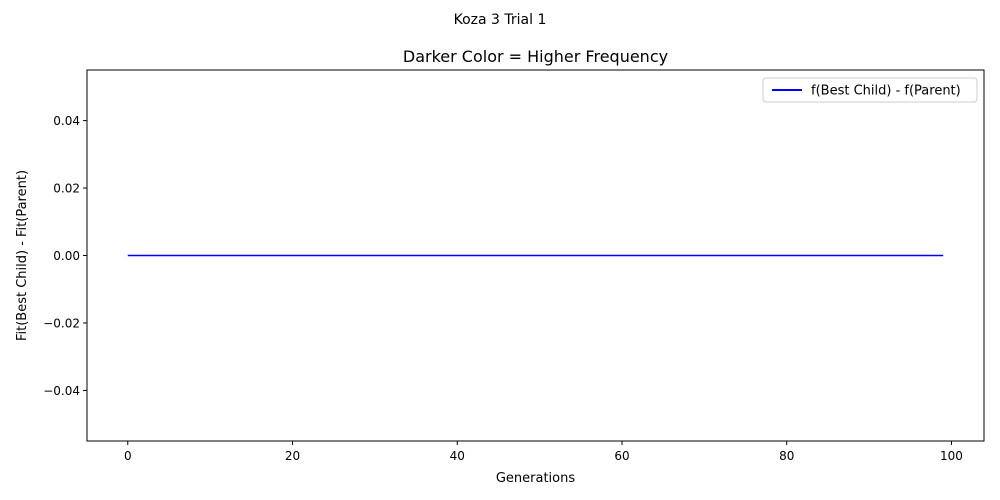  I want to click on x-tick-label: 40, so click(457, 456).